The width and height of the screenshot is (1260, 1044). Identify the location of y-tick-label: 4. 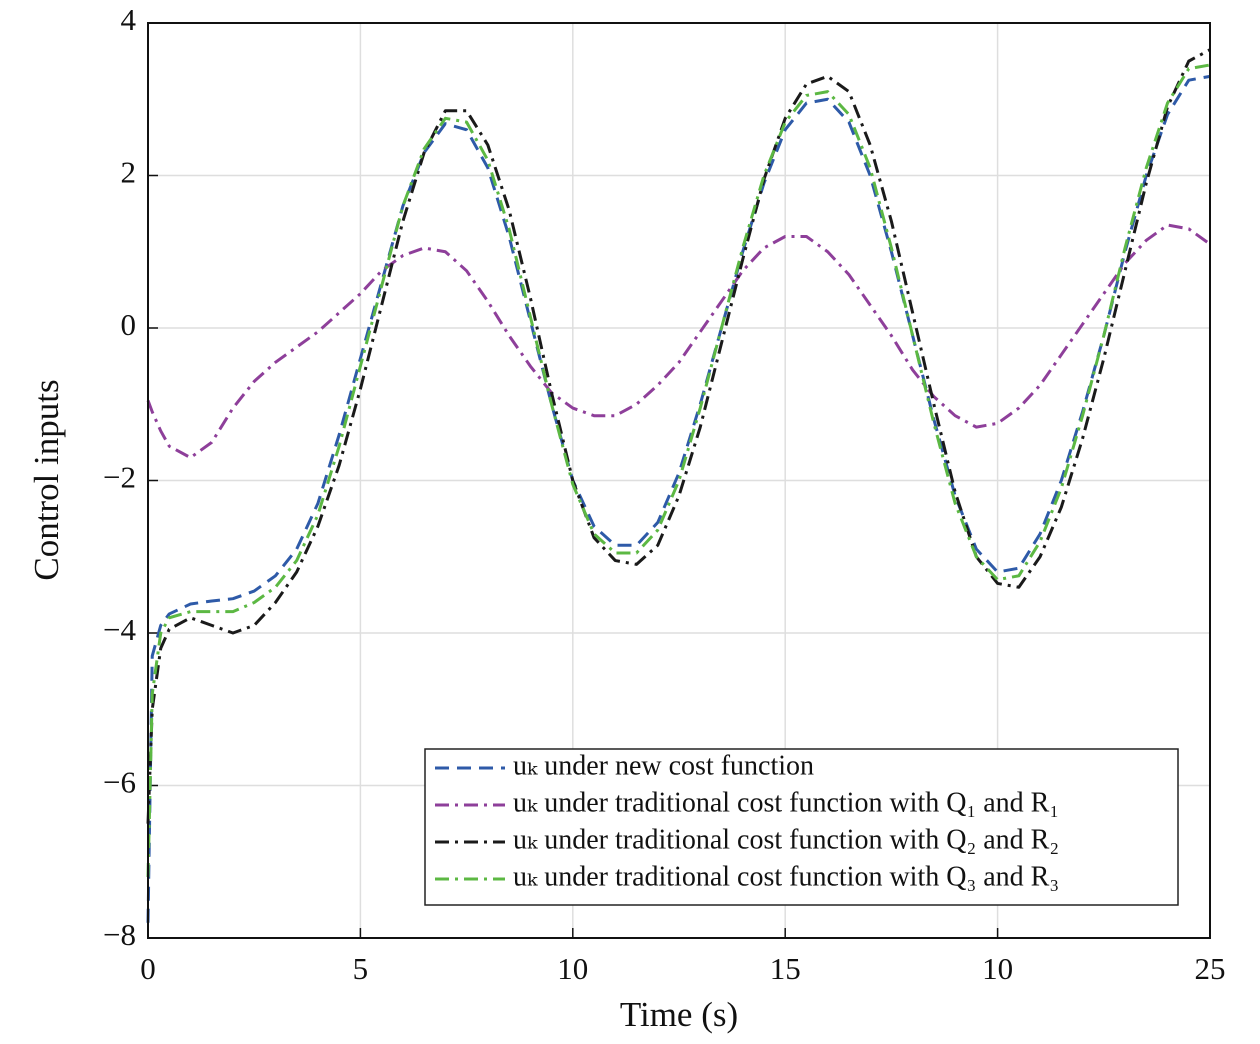
(129, 19).